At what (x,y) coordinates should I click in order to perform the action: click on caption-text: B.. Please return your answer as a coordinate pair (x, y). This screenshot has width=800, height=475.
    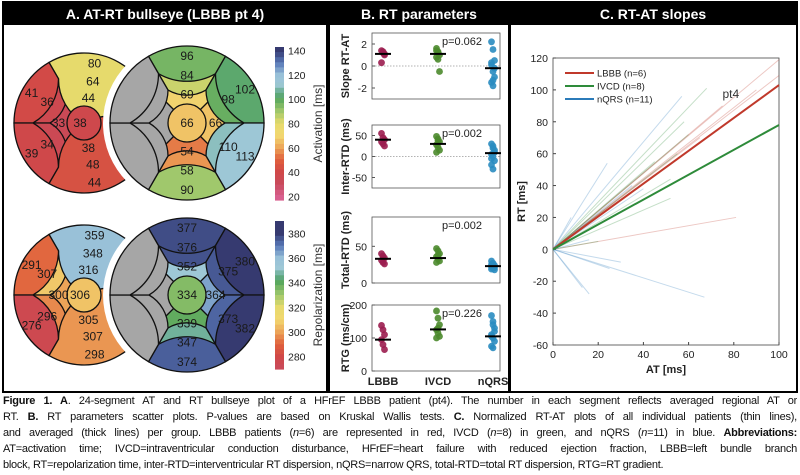
    Looking at the image, I should click on (33, 417).